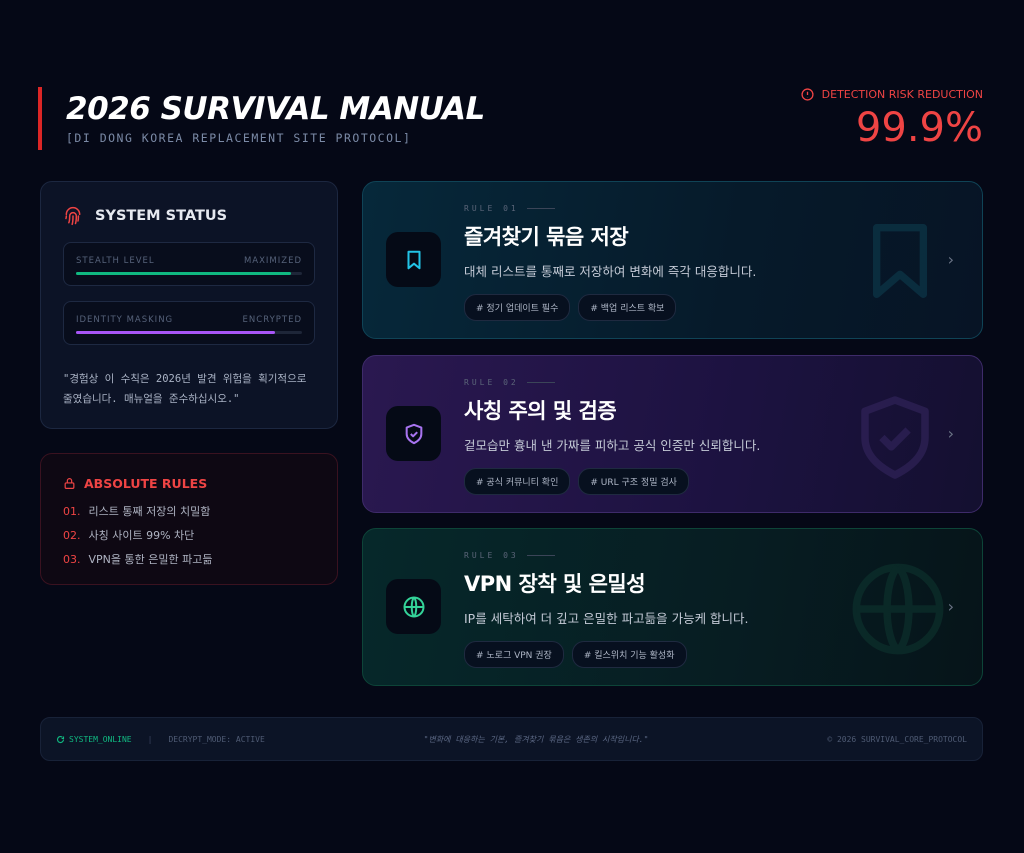  What do you see at coordinates (633, 481) in the screenshot?
I see `tag: # URL 구조 정밀 검사` at bounding box center [633, 481].